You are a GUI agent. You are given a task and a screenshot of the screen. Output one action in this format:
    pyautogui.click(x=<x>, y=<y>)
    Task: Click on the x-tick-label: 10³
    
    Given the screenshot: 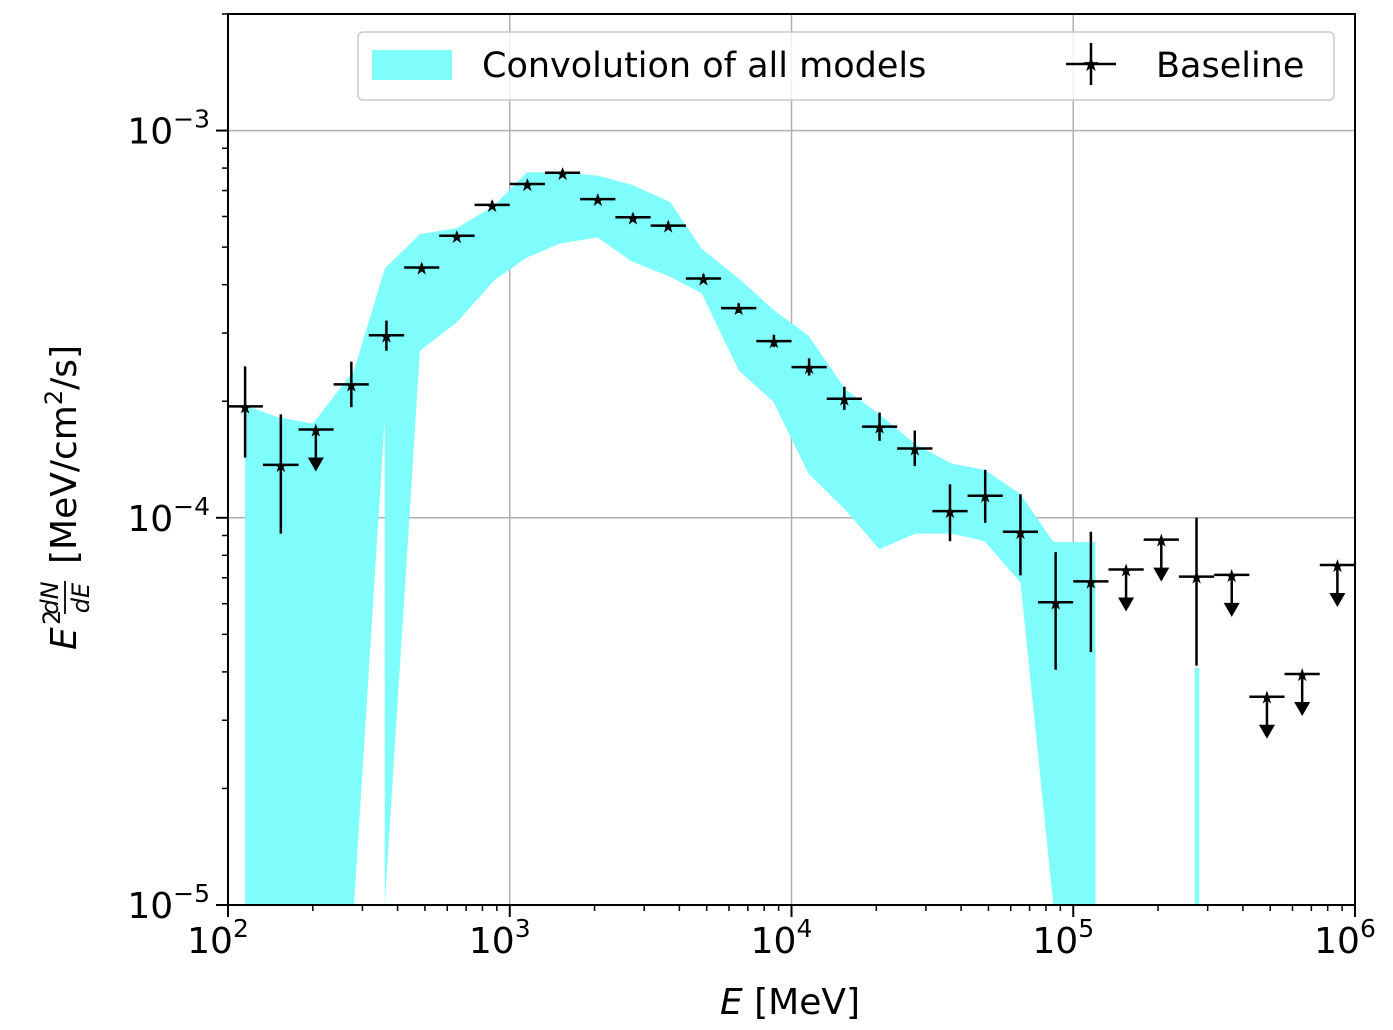 What is the action you would take?
    pyautogui.click(x=500, y=938)
    